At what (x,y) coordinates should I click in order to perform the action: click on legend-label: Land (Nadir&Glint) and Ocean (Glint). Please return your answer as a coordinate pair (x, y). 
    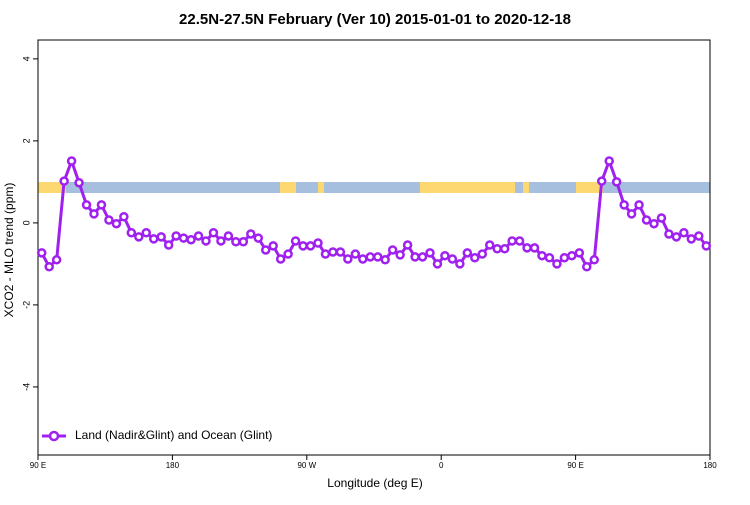
    Looking at the image, I should click on (173, 435).